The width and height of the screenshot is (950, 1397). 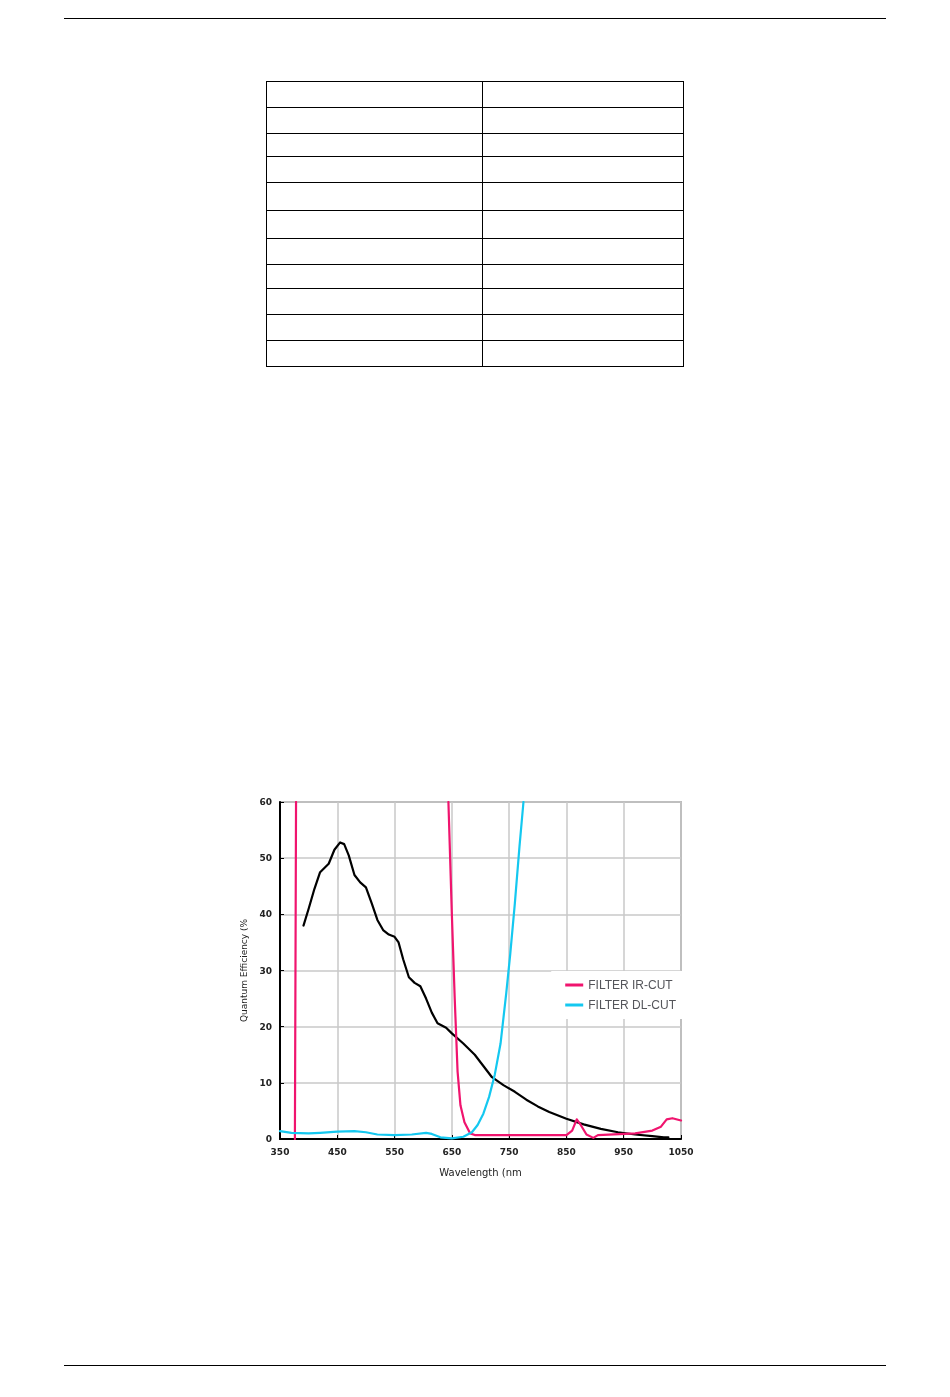 What do you see at coordinates (452, 1151) in the screenshot?
I see `x-tick-label: 650` at bounding box center [452, 1151].